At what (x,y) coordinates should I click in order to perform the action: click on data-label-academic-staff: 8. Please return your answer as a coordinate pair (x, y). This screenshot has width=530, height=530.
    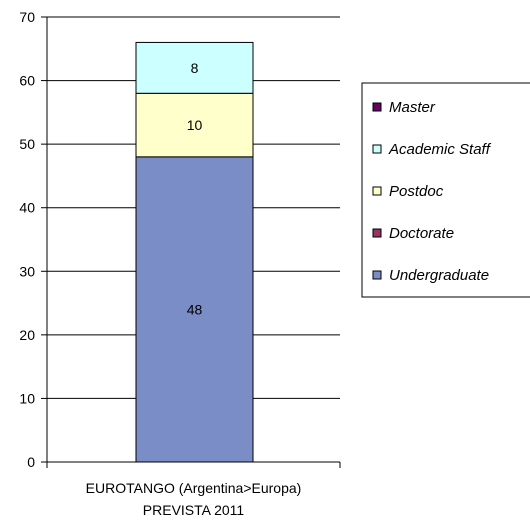
    Looking at the image, I should click on (195, 68).